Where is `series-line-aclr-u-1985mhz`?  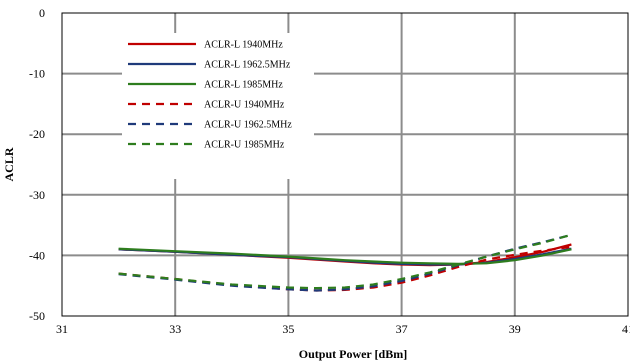
series-line-aclr-u-1985mhz is located at coordinates (345, 261).